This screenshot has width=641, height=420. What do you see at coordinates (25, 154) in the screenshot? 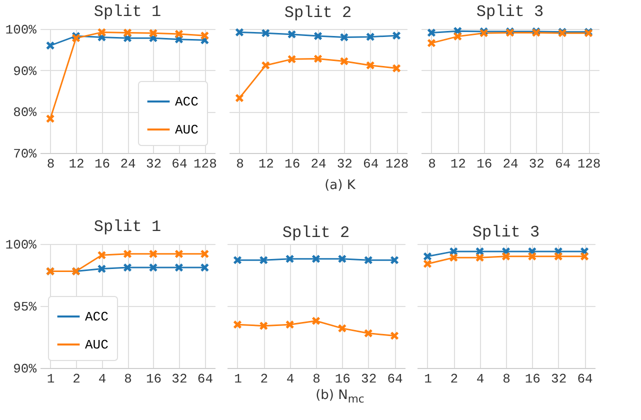
I see `y-tick-label: 70%` at bounding box center [25, 154].